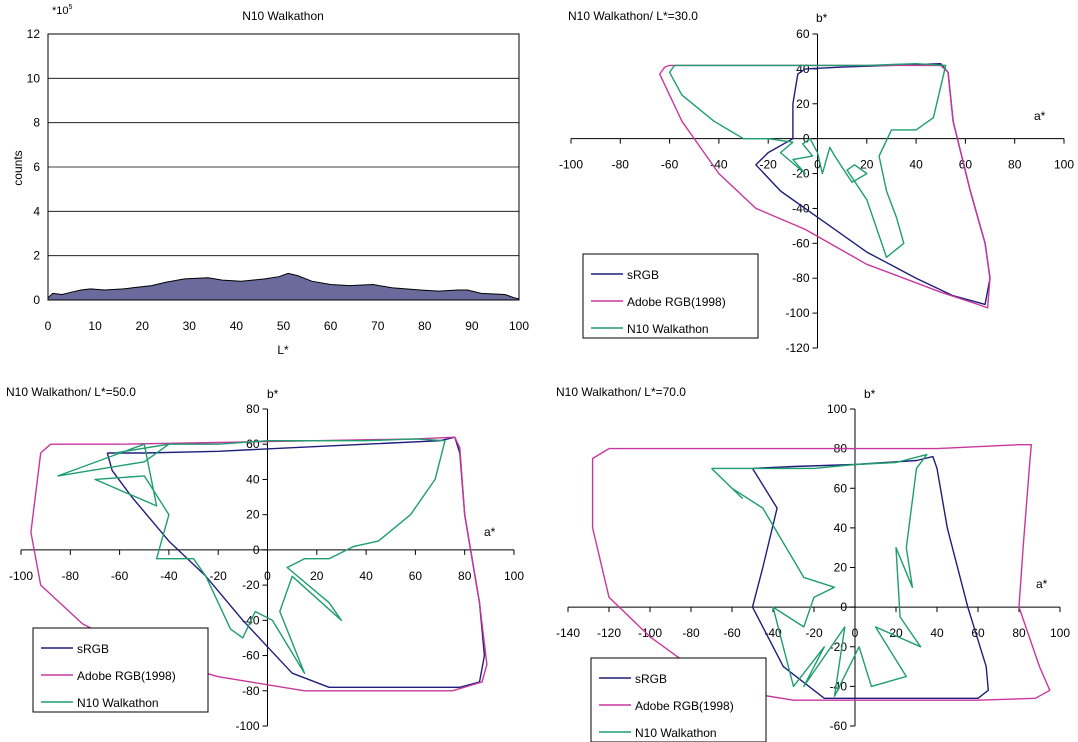  What do you see at coordinates (1042, 584) in the screenshot?
I see `gamut-chart-l70-x-axis-label: a*` at bounding box center [1042, 584].